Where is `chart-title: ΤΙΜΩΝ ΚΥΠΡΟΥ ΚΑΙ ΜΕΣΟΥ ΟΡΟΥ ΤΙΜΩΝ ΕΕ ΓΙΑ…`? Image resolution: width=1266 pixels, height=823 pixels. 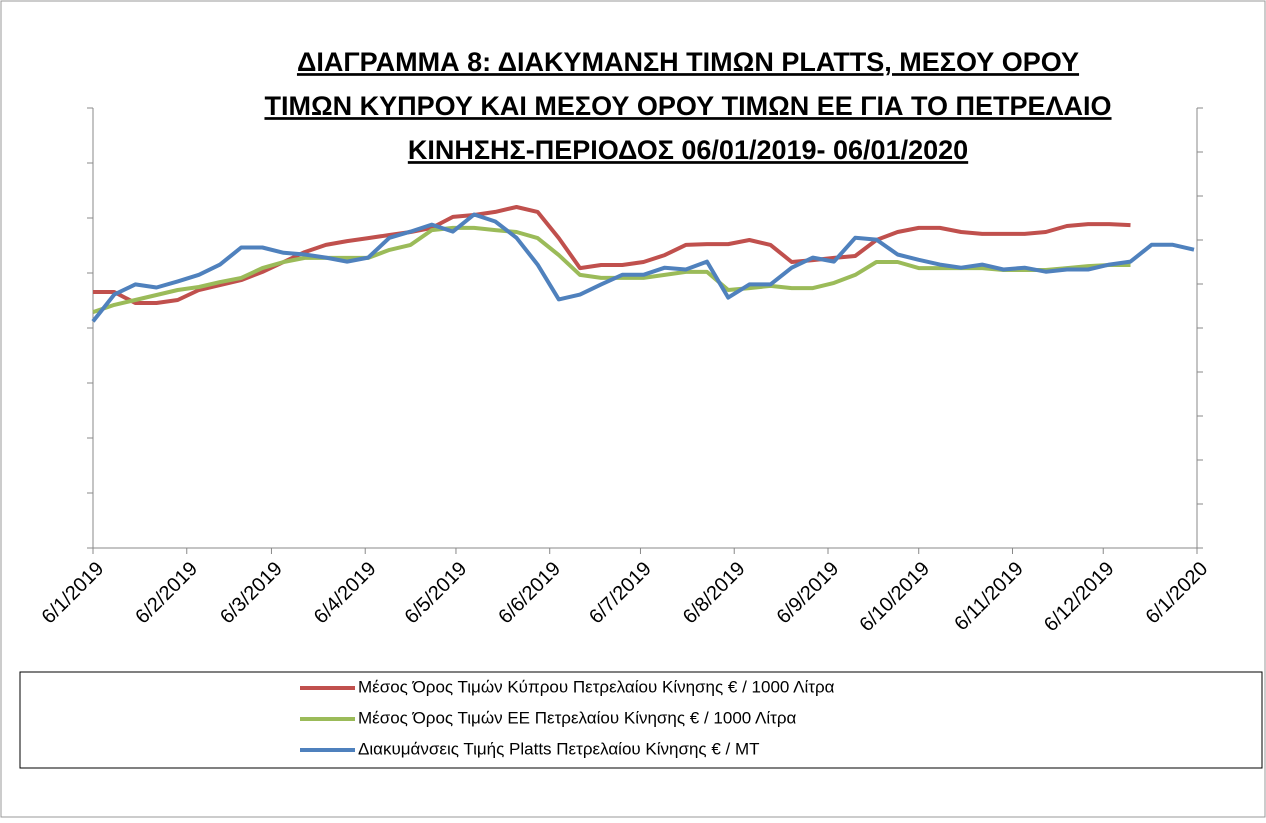 chart-title: ΤΙΜΩΝ ΚΥΠΡΟΥ ΚΑΙ ΜΕΣΟΥ ΟΡΟΥ ΤΙΜΩΝ ΕΕ ΓΙΑ… is located at coordinates (687, 106).